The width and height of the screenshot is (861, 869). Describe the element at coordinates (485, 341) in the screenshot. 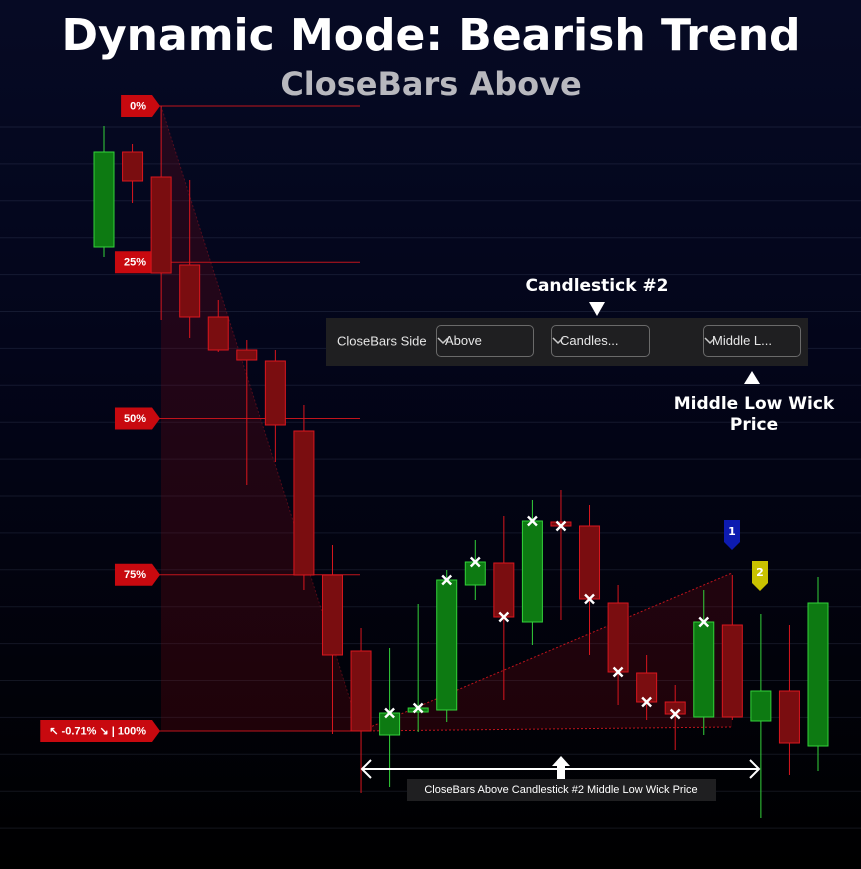

I see `side-dropdown: Above` at that location.